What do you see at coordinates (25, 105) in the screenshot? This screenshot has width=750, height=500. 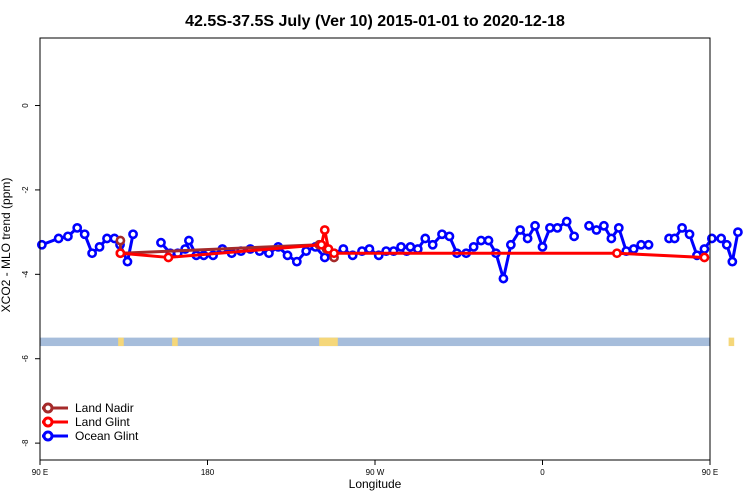 I see `y-tick-label: 0` at bounding box center [25, 105].